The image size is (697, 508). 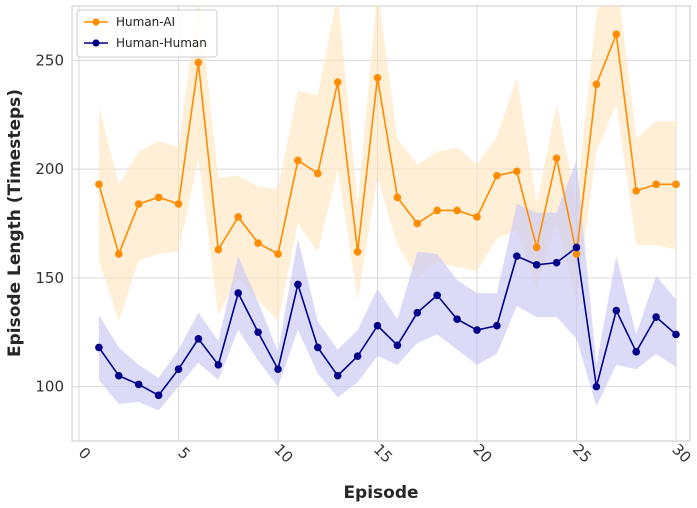 What do you see at coordinates (582, 453) in the screenshot?
I see `x-tick-label: 25` at bounding box center [582, 453].